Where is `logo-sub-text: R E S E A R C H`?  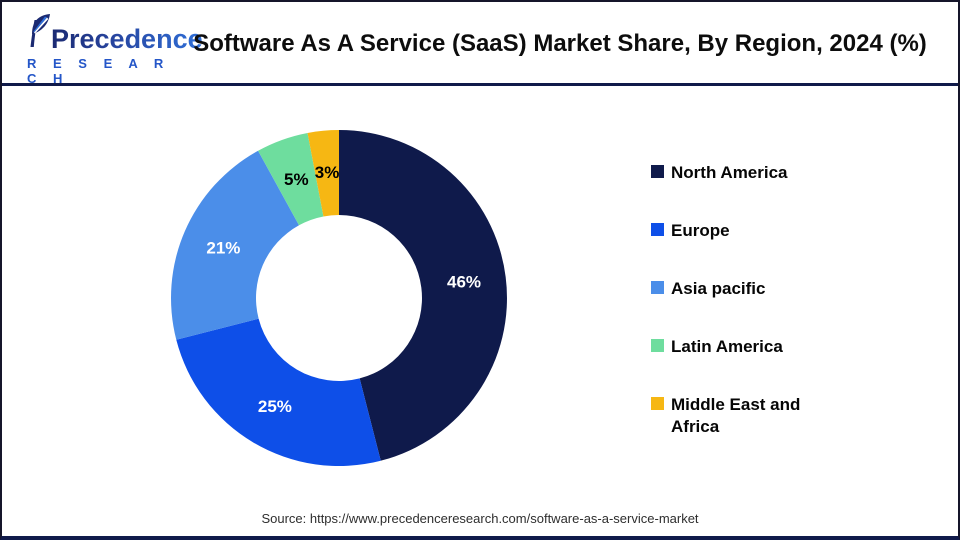
logo-sub-text: R E S E A R C H is located at coordinates (98, 71).